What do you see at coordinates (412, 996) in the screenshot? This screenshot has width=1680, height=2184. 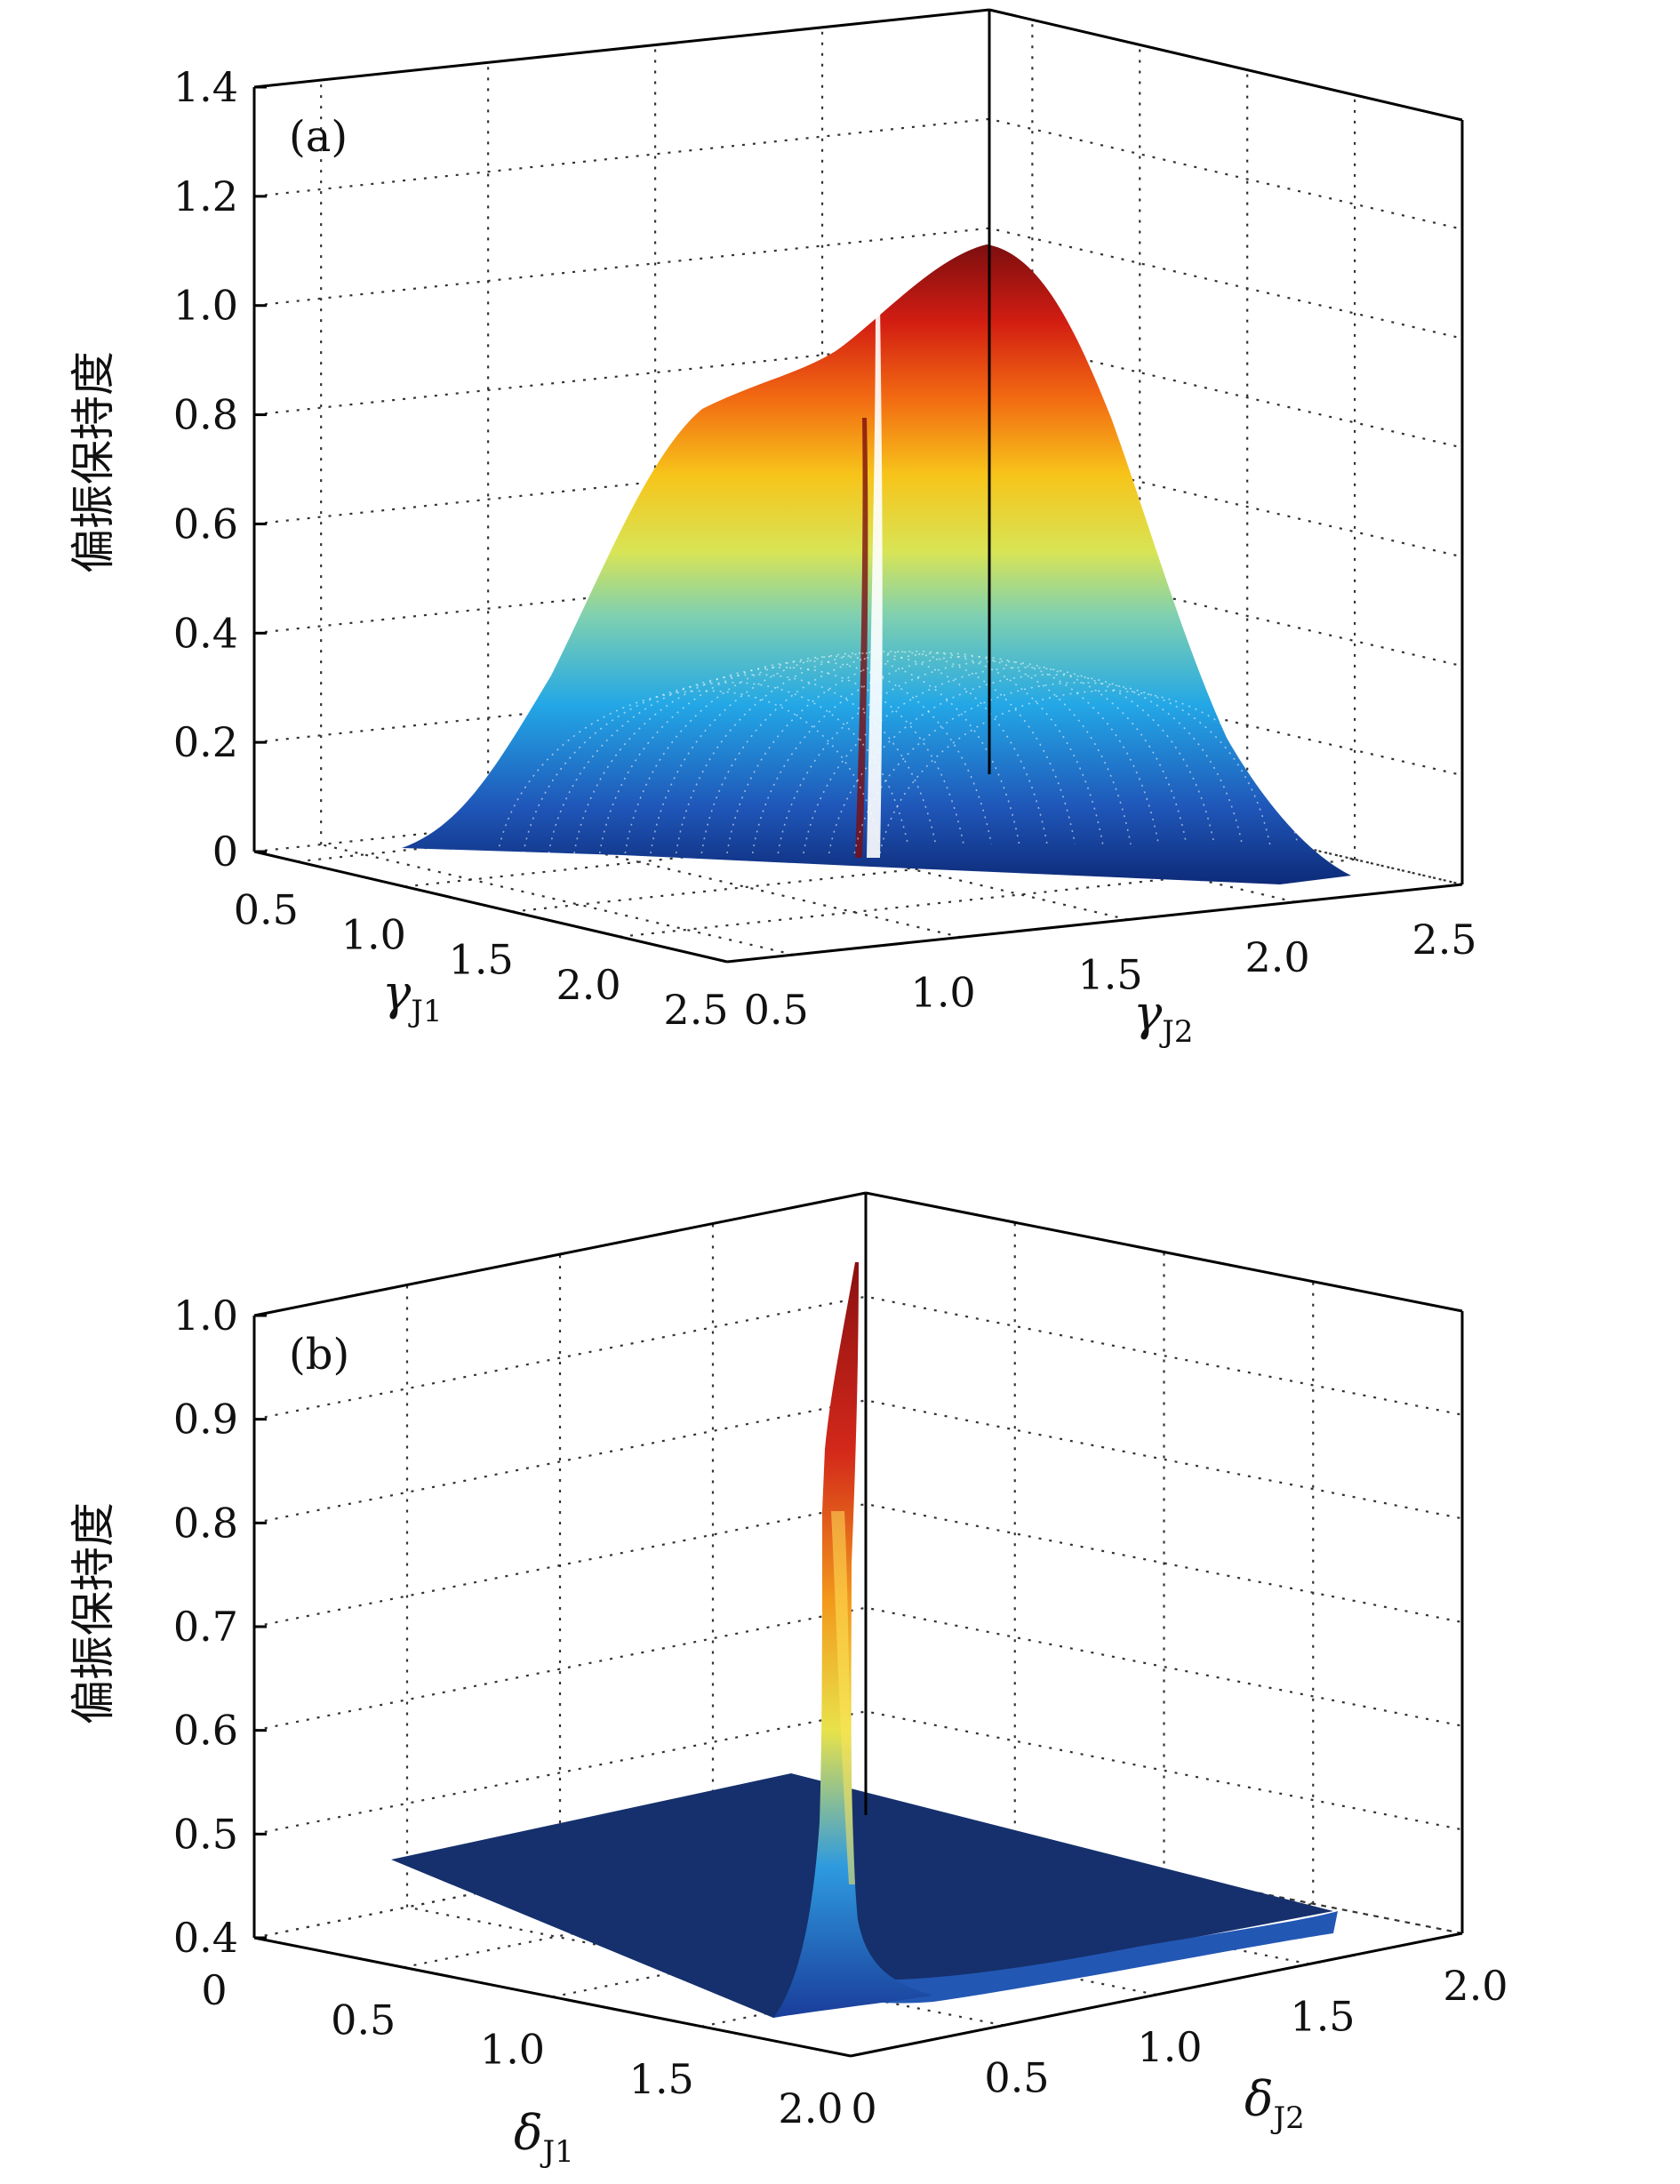 I see `panel-a-xlabel: γJ1` at bounding box center [412, 996].